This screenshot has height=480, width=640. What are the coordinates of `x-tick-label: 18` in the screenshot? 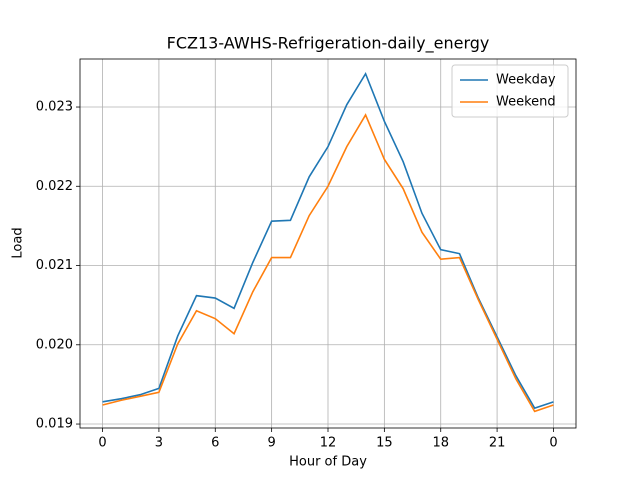 It's located at (440, 443).